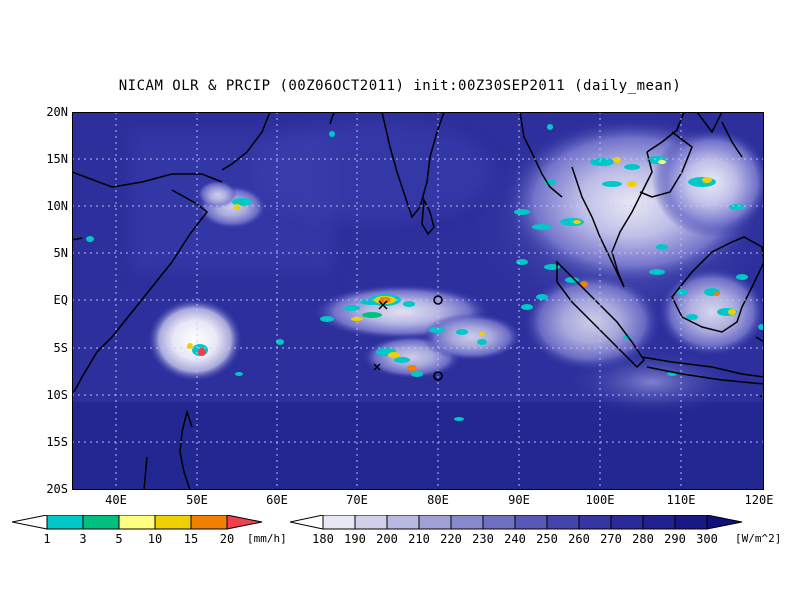 This screenshot has height=600, width=800. Describe the element at coordinates (57, 489) in the screenshot. I see `lat-label: 20S` at that location.